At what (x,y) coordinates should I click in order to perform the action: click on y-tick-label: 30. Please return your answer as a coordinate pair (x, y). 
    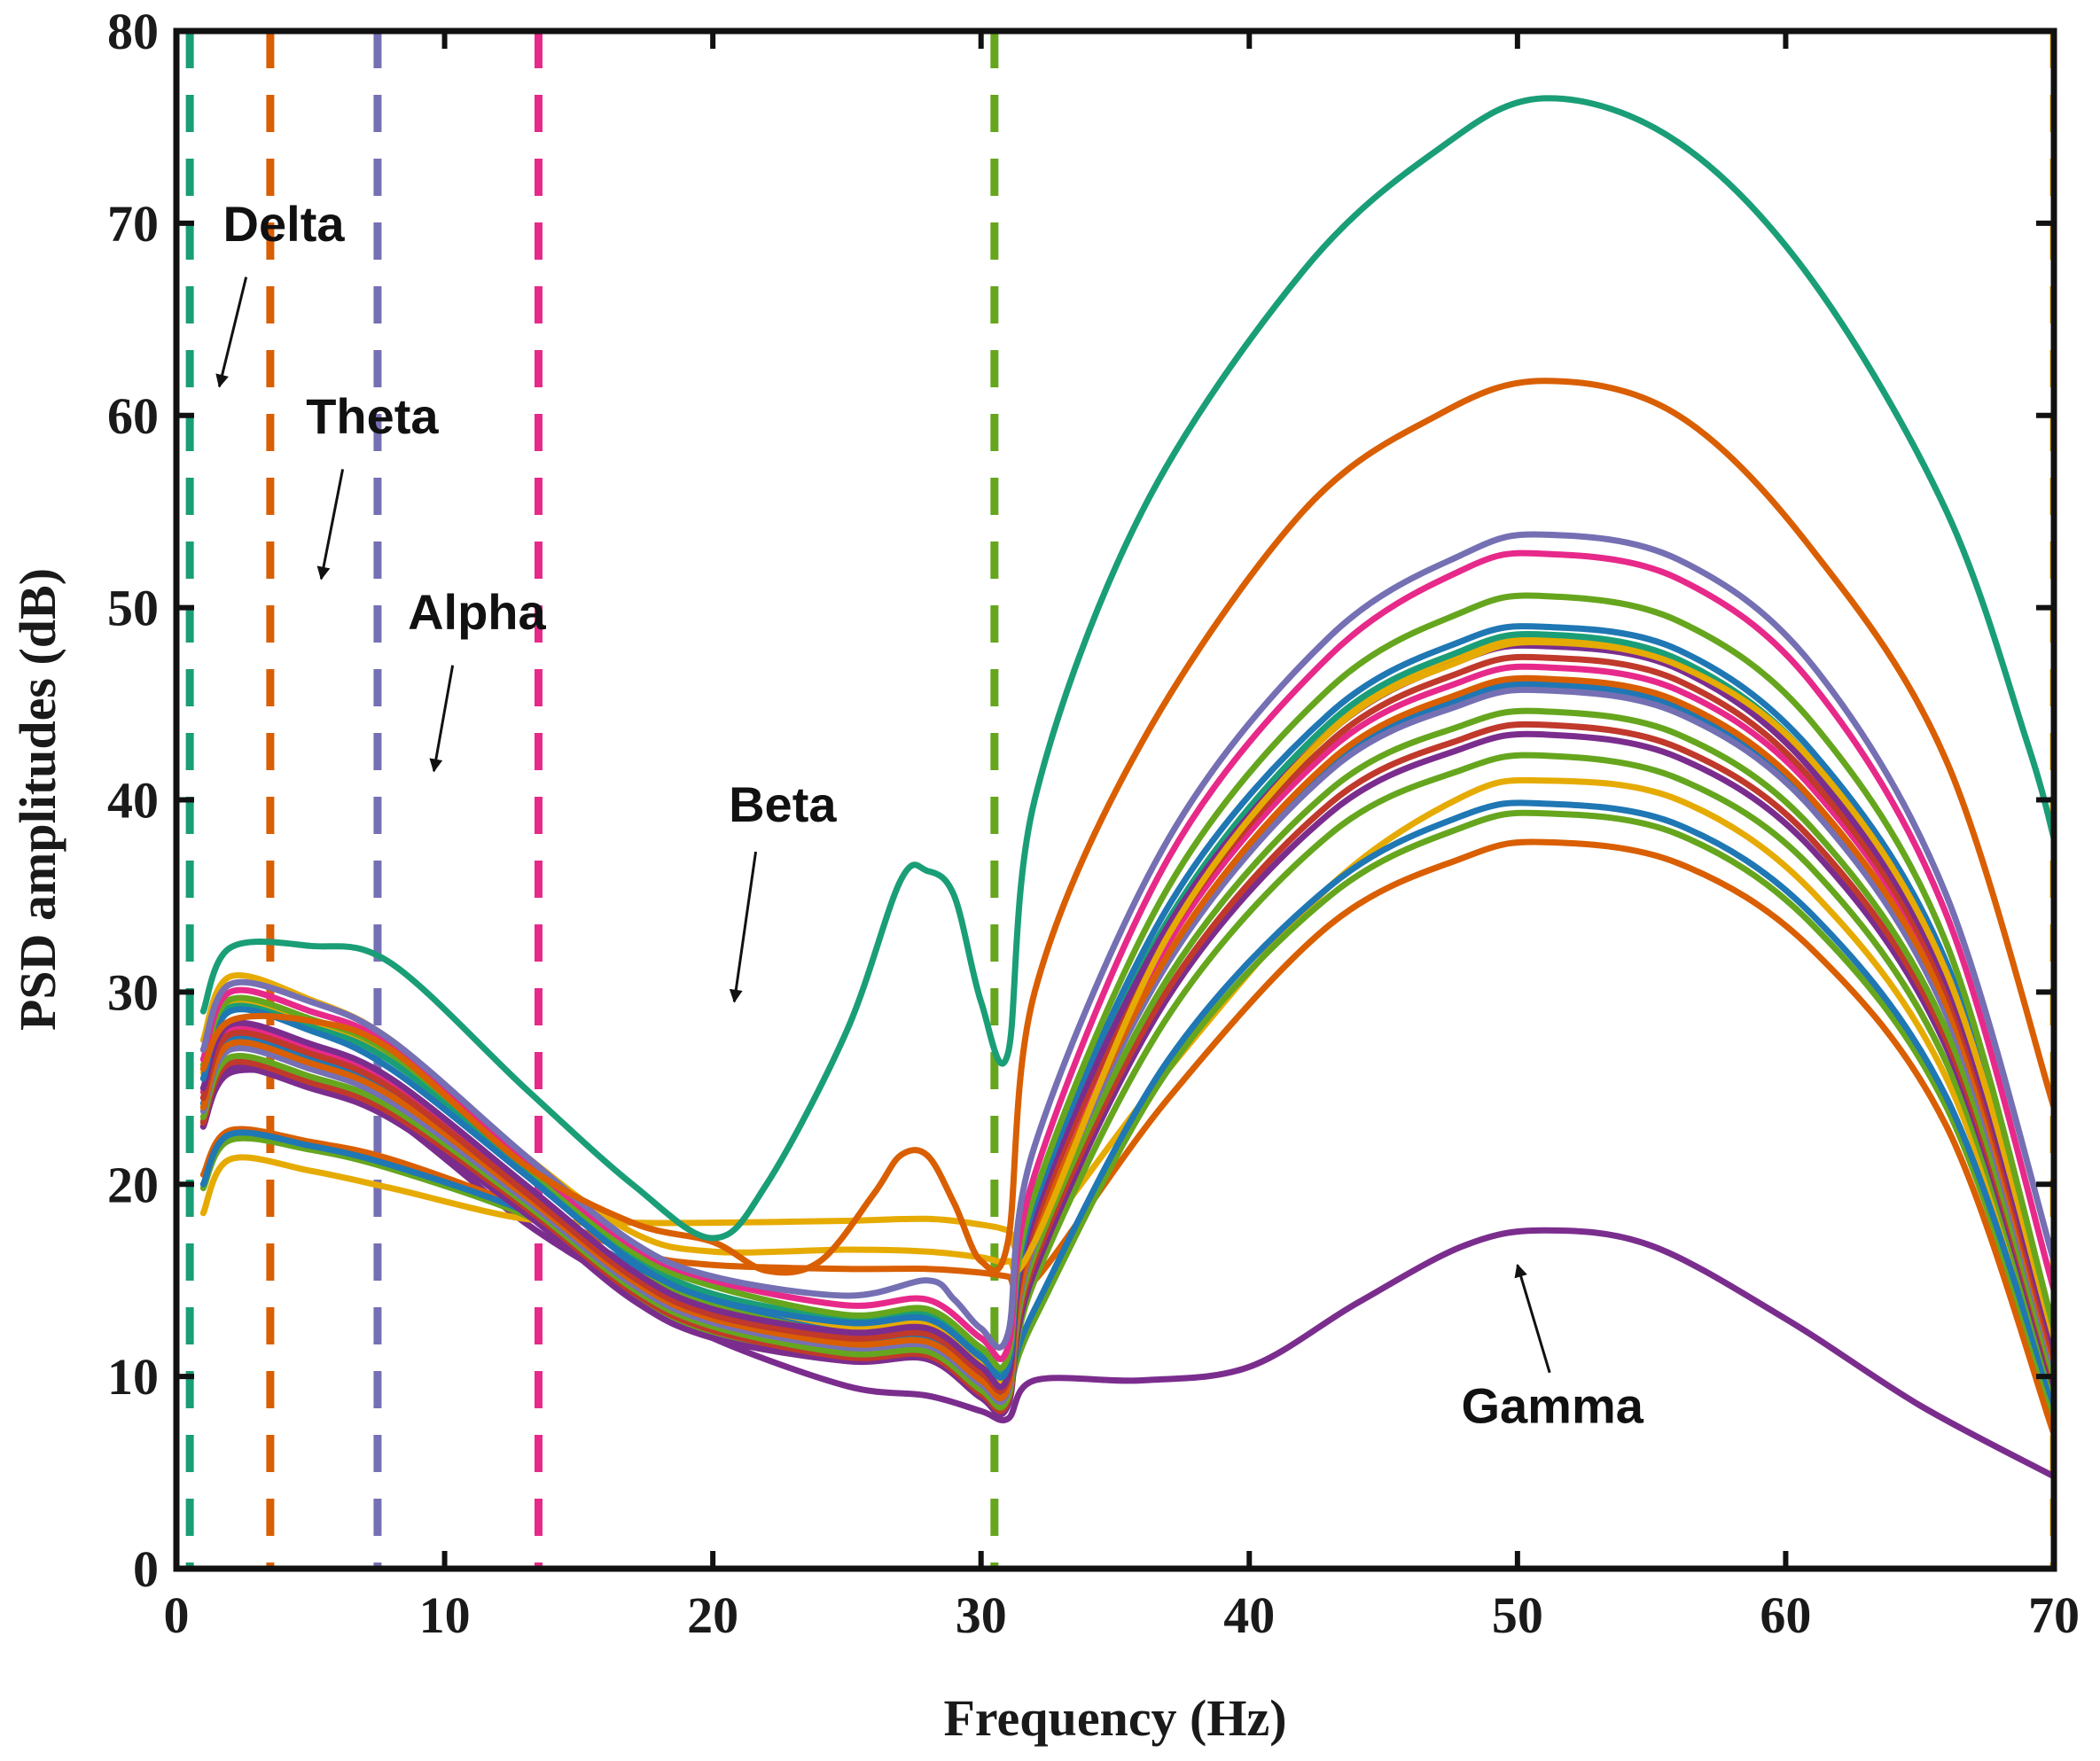
    Looking at the image, I should click on (133, 992).